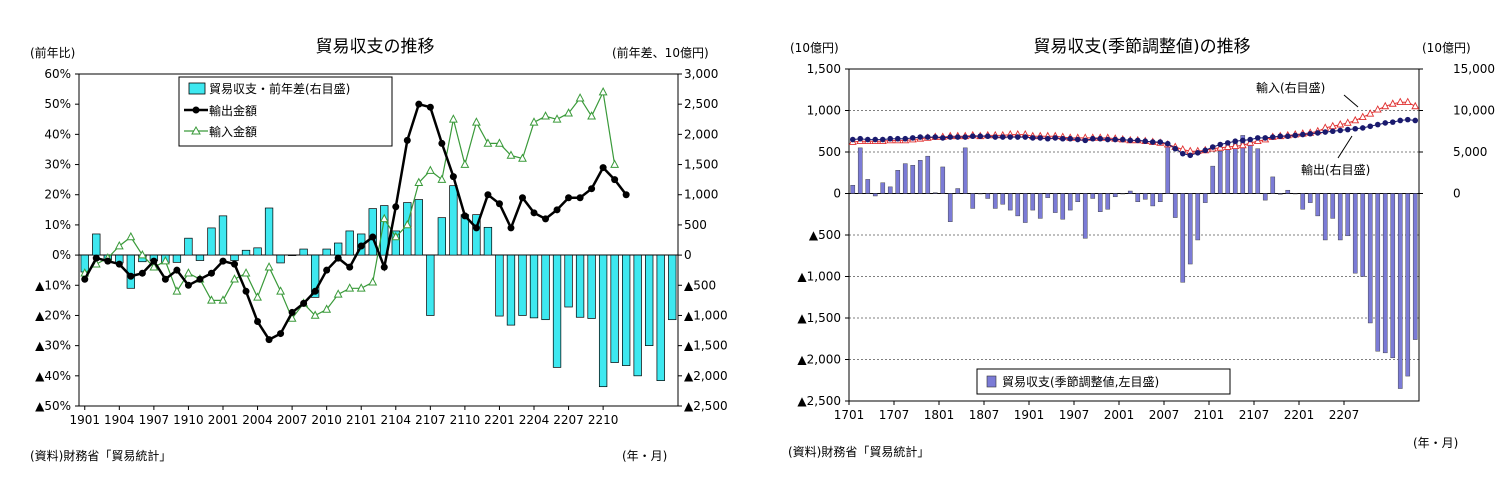 The image size is (1505, 479). What do you see at coordinates (499, 420) in the screenshot?
I see `x-tick-label: 2201` at bounding box center [499, 420].